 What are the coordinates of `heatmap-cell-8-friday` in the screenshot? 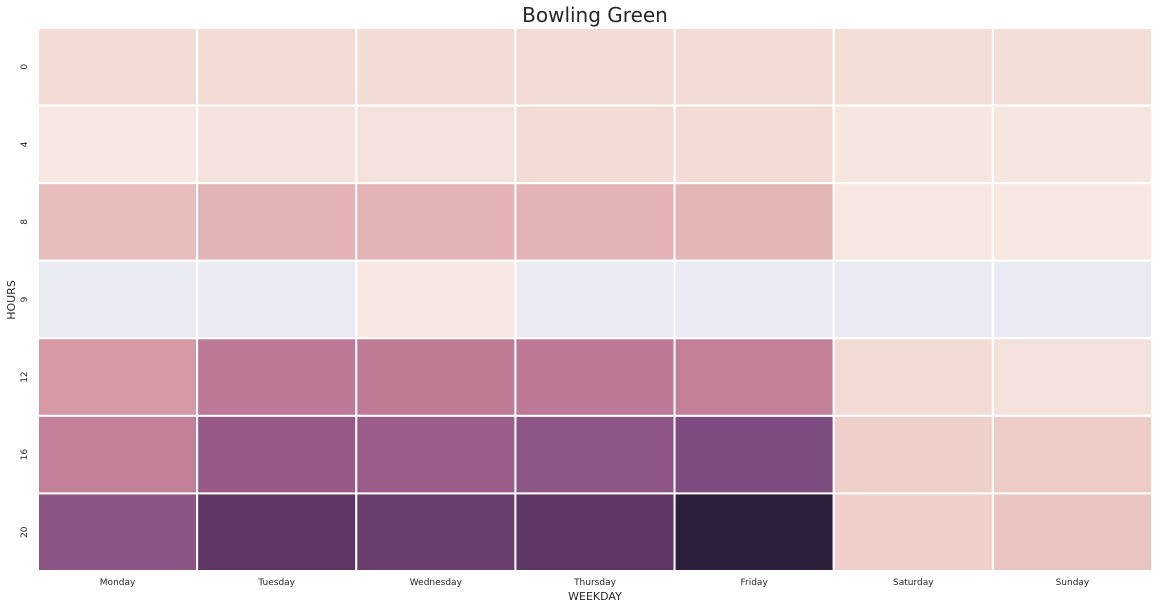 It's located at (754, 222).